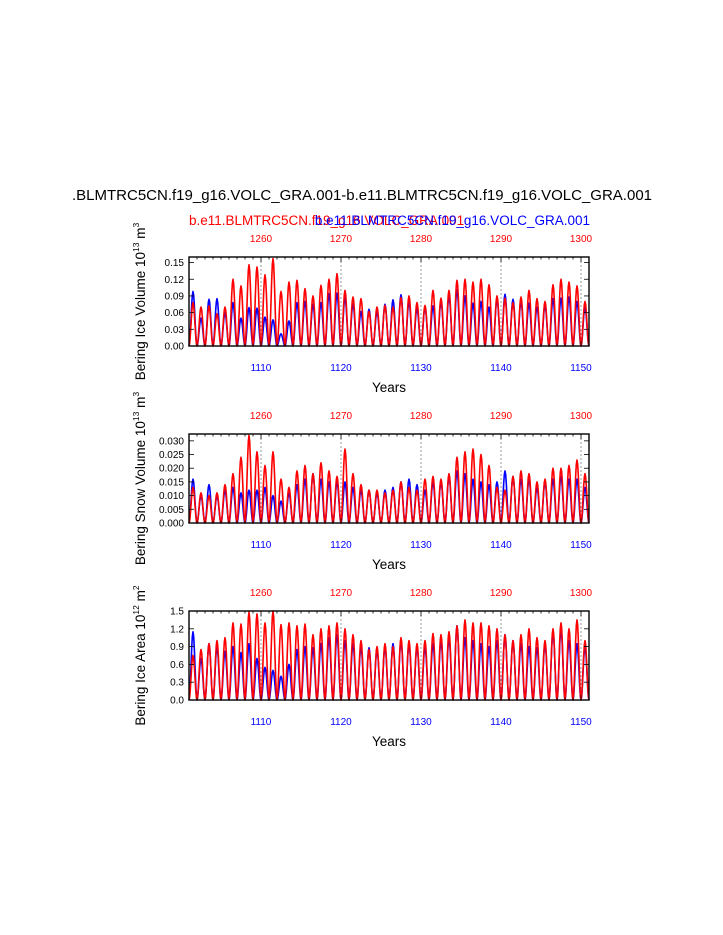 The height and width of the screenshot is (935, 723). What do you see at coordinates (177, 701) in the screenshot?
I see `y-tick-label: 0.0` at bounding box center [177, 701].